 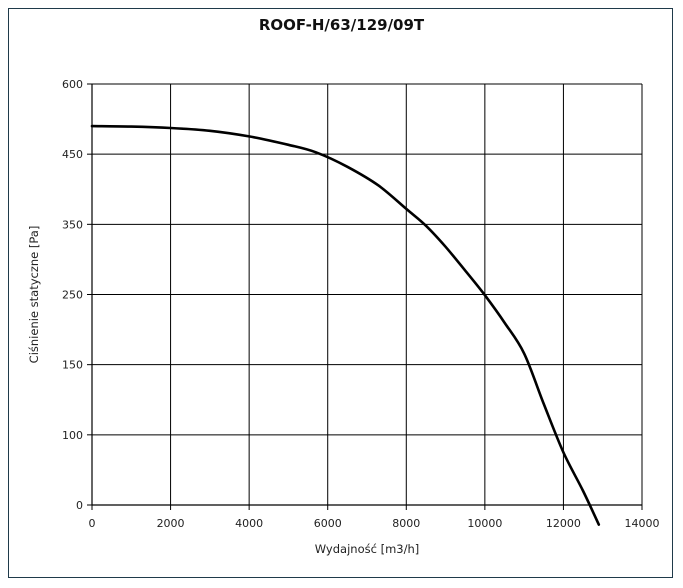 What do you see at coordinates (367, 549) in the screenshot?
I see `x-axis-label: Wydajność [m3/h]` at bounding box center [367, 549].